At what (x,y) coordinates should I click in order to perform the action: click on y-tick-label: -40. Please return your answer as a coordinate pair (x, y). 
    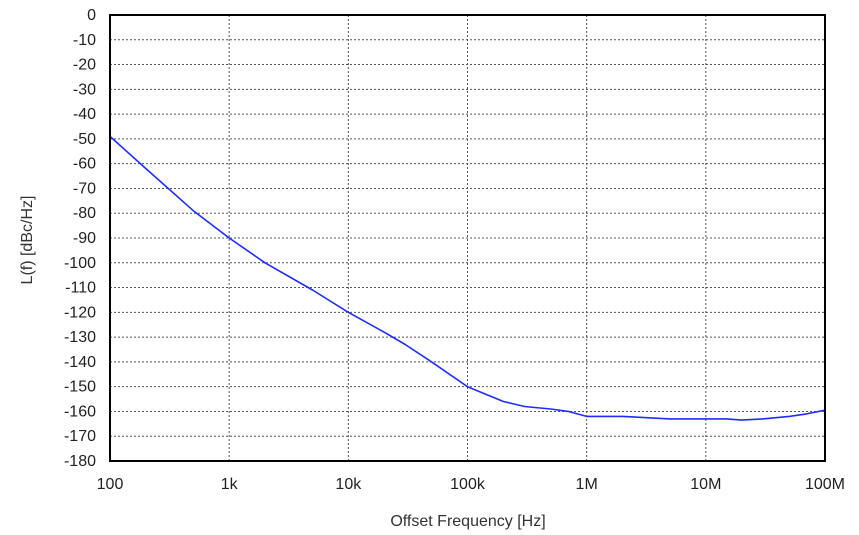
    Looking at the image, I should click on (84, 114).